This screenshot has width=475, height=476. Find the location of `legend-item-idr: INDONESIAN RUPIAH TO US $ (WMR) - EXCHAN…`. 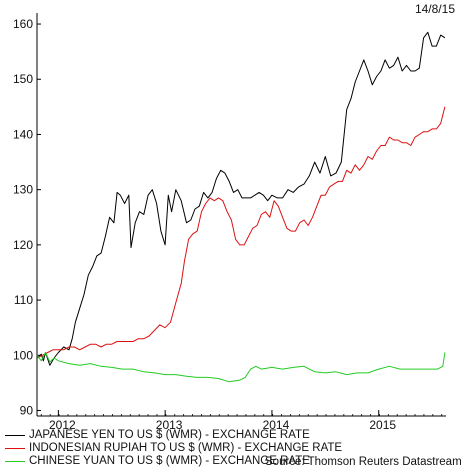

legend-item-idr: INDONESIAN RUPIAH TO US $ (WMR) - EXCHAN… is located at coordinates (173, 448).